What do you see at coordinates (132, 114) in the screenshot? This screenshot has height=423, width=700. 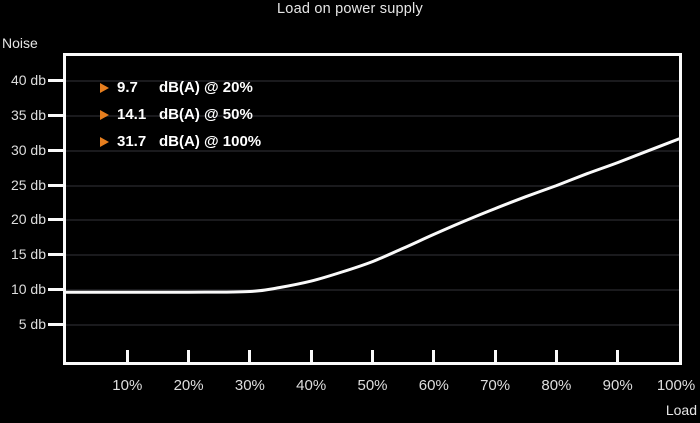 I see `annotation-value: 14.1` at bounding box center [132, 114].